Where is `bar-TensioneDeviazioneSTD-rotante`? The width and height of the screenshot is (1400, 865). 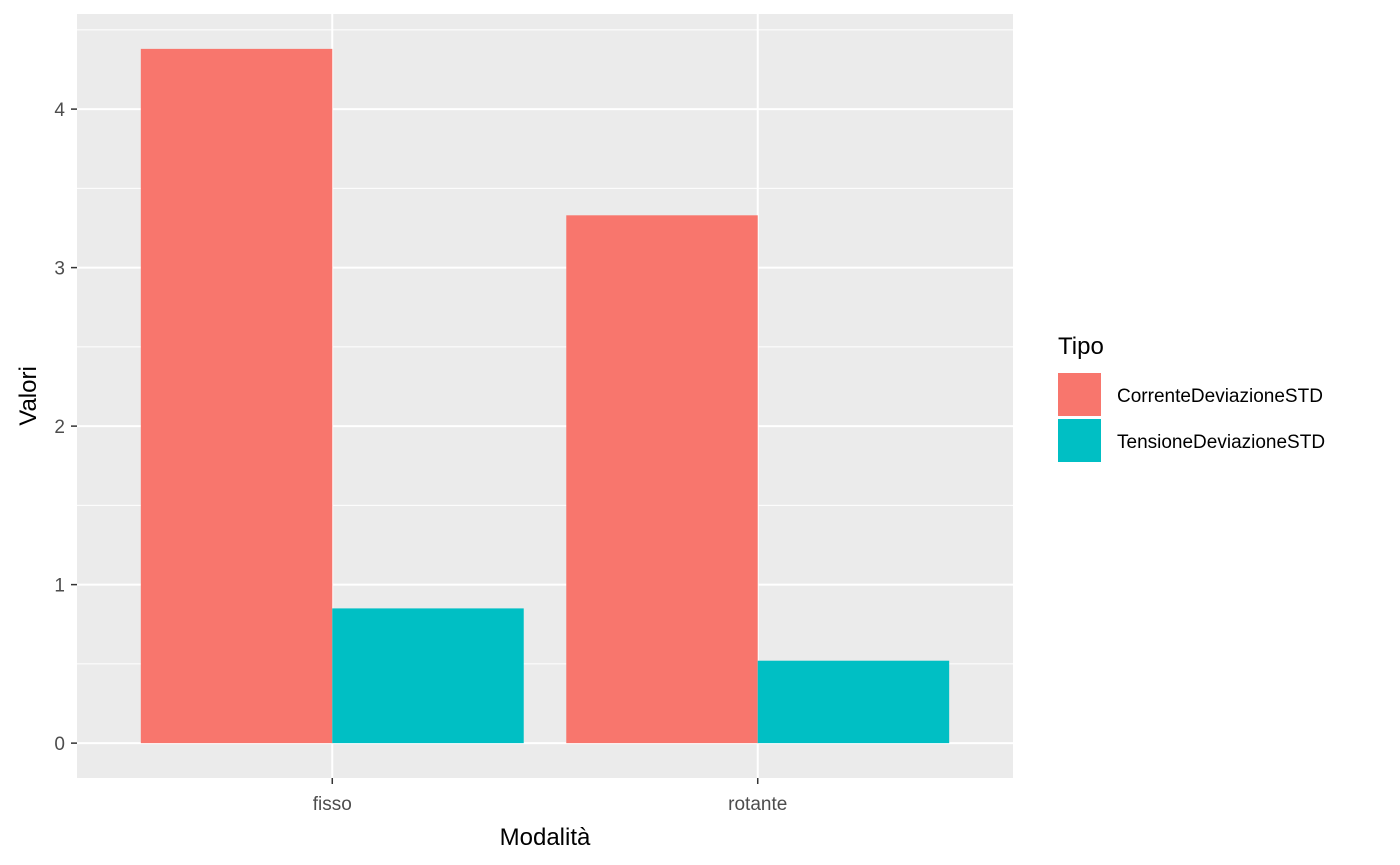 bar-TensioneDeviazioneSTD-rotante is located at coordinates (853, 702).